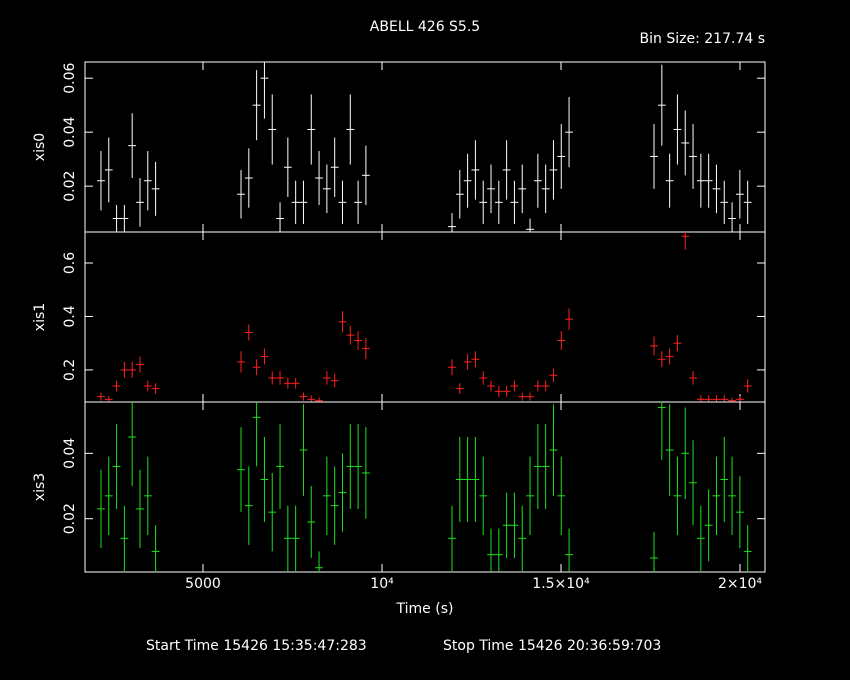 The width and height of the screenshot is (850, 680). I want to click on x-tick-label: 2×10⁴, so click(740, 584).